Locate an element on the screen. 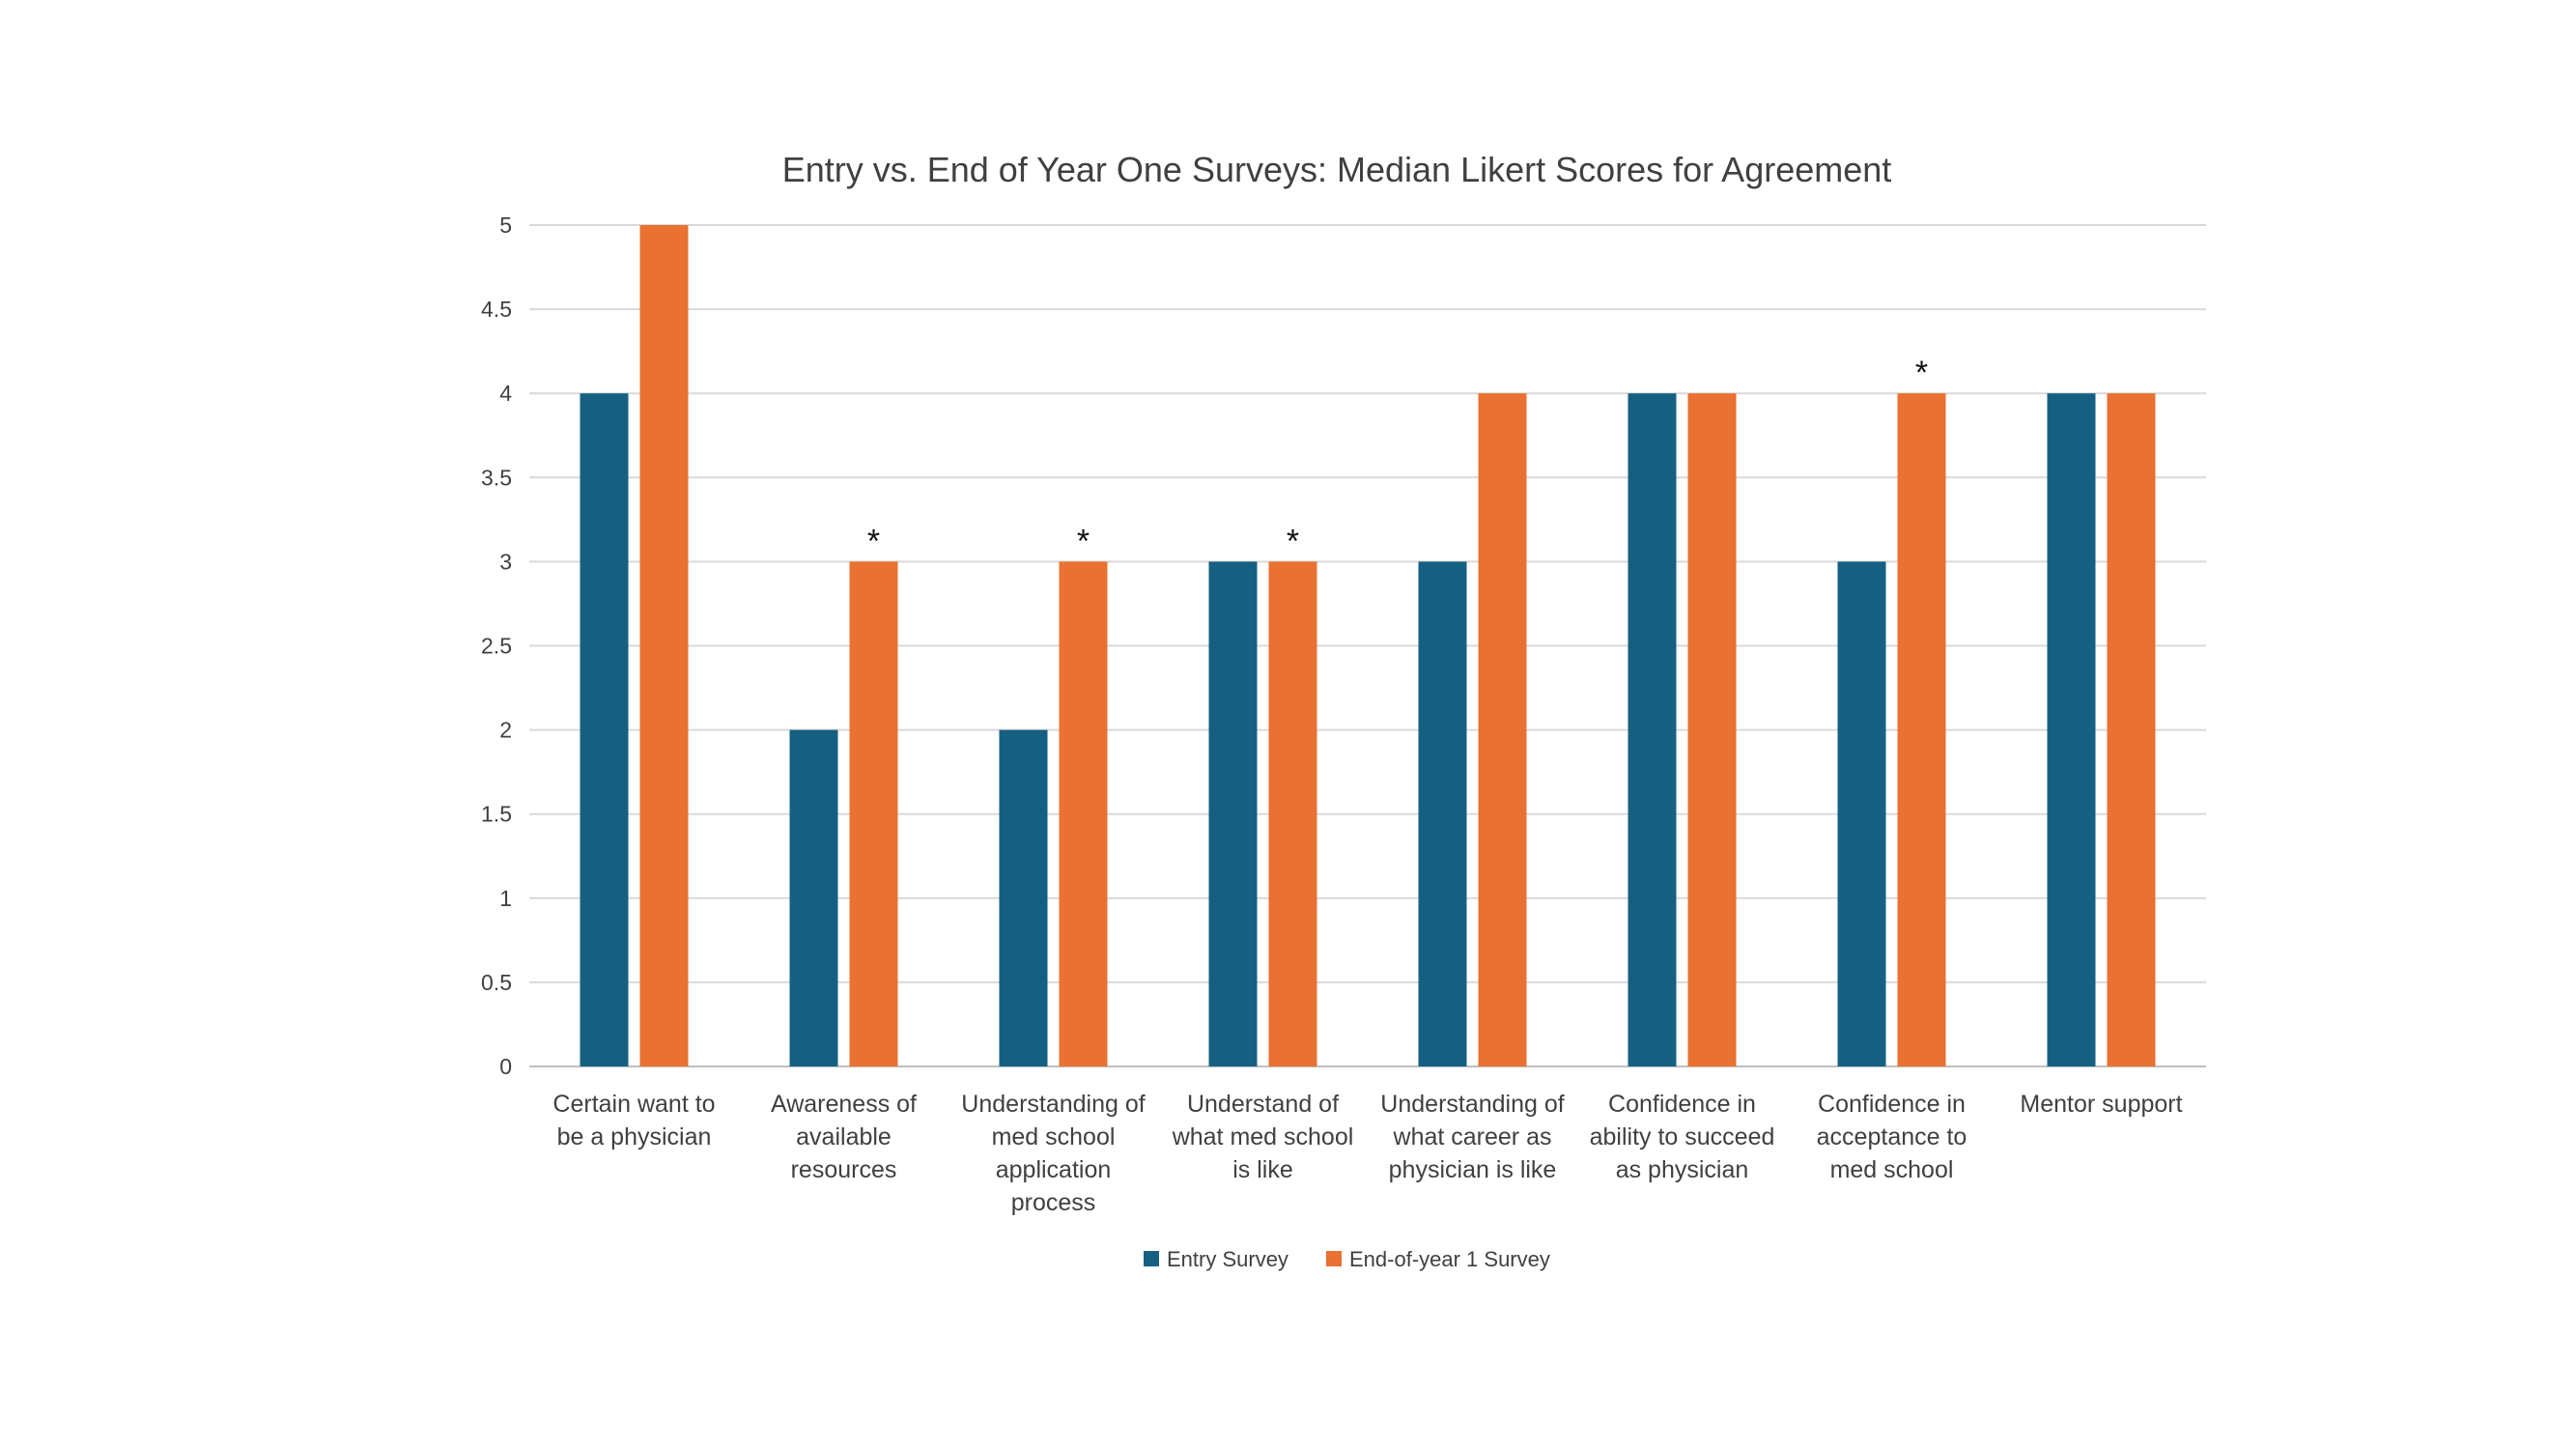  legend-label: Entry Survey is located at coordinates (1227, 1259).